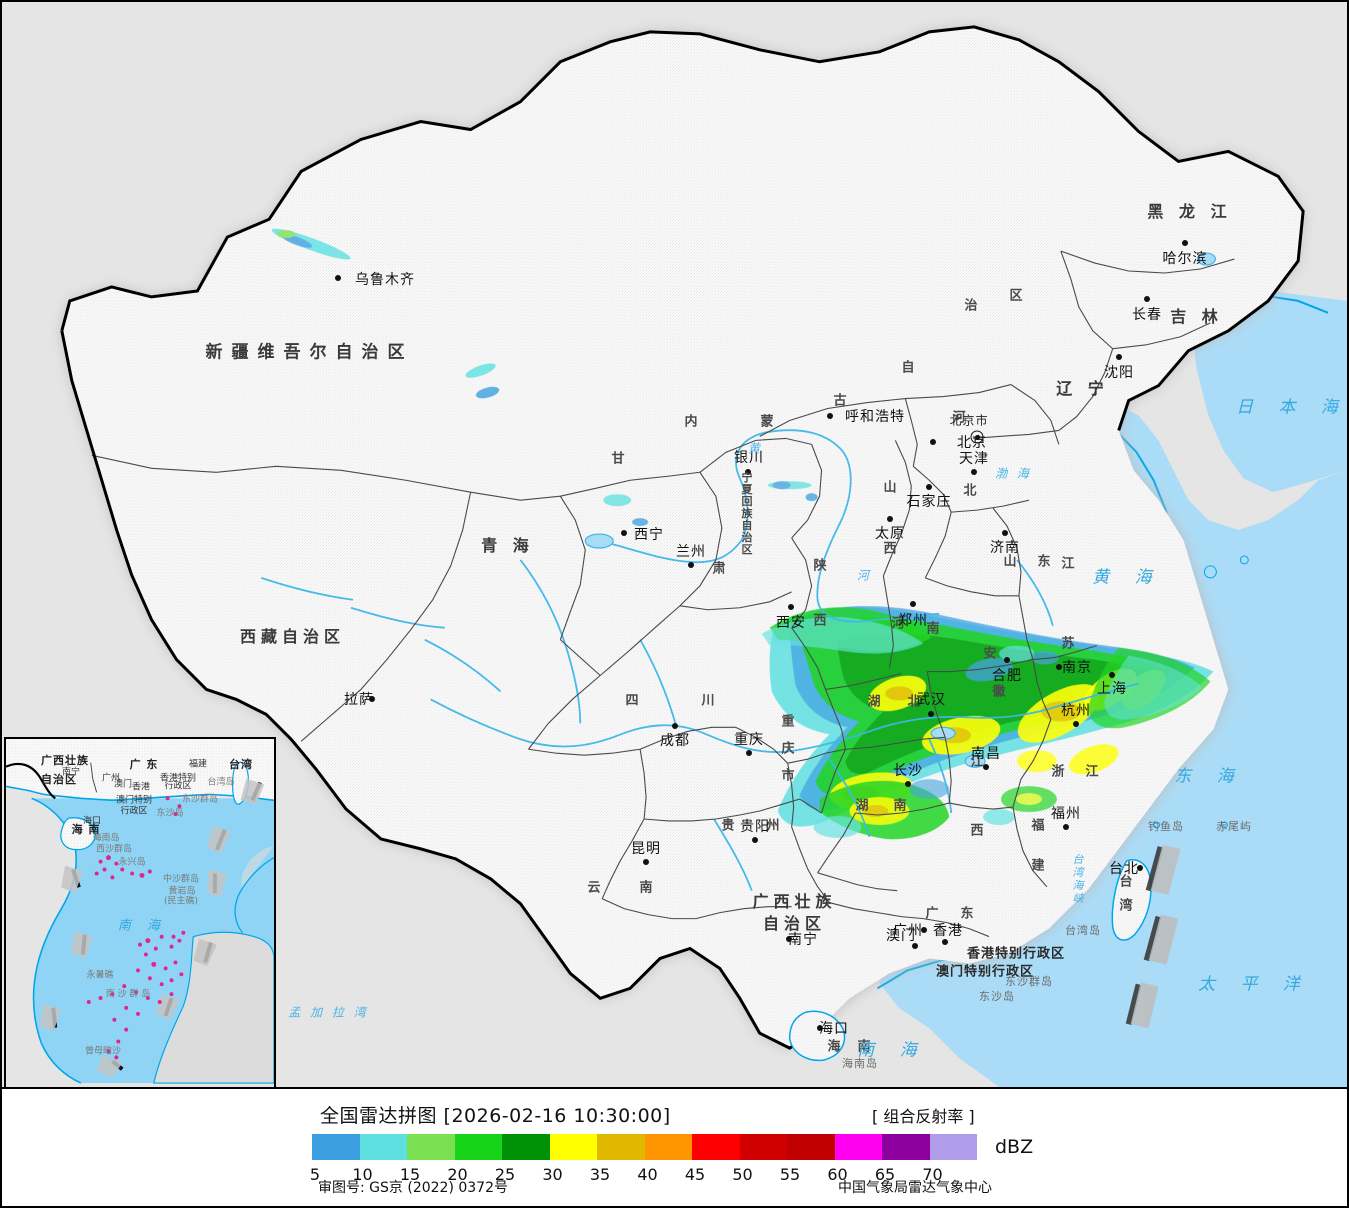 This screenshot has height=1208, width=1349. What do you see at coordinates (552, 1174) in the screenshot?
I see `color-bar-tick-30: 30` at bounding box center [552, 1174].